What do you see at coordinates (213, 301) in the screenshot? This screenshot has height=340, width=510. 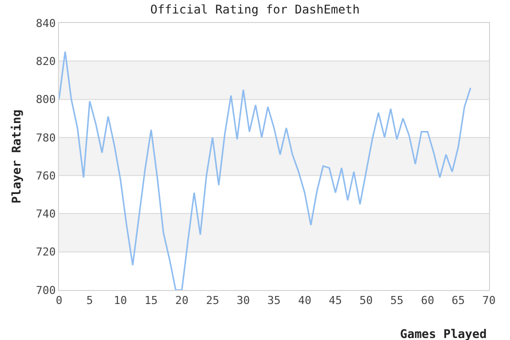 I see `x-tick-label: 25` at bounding box center [213, 301].